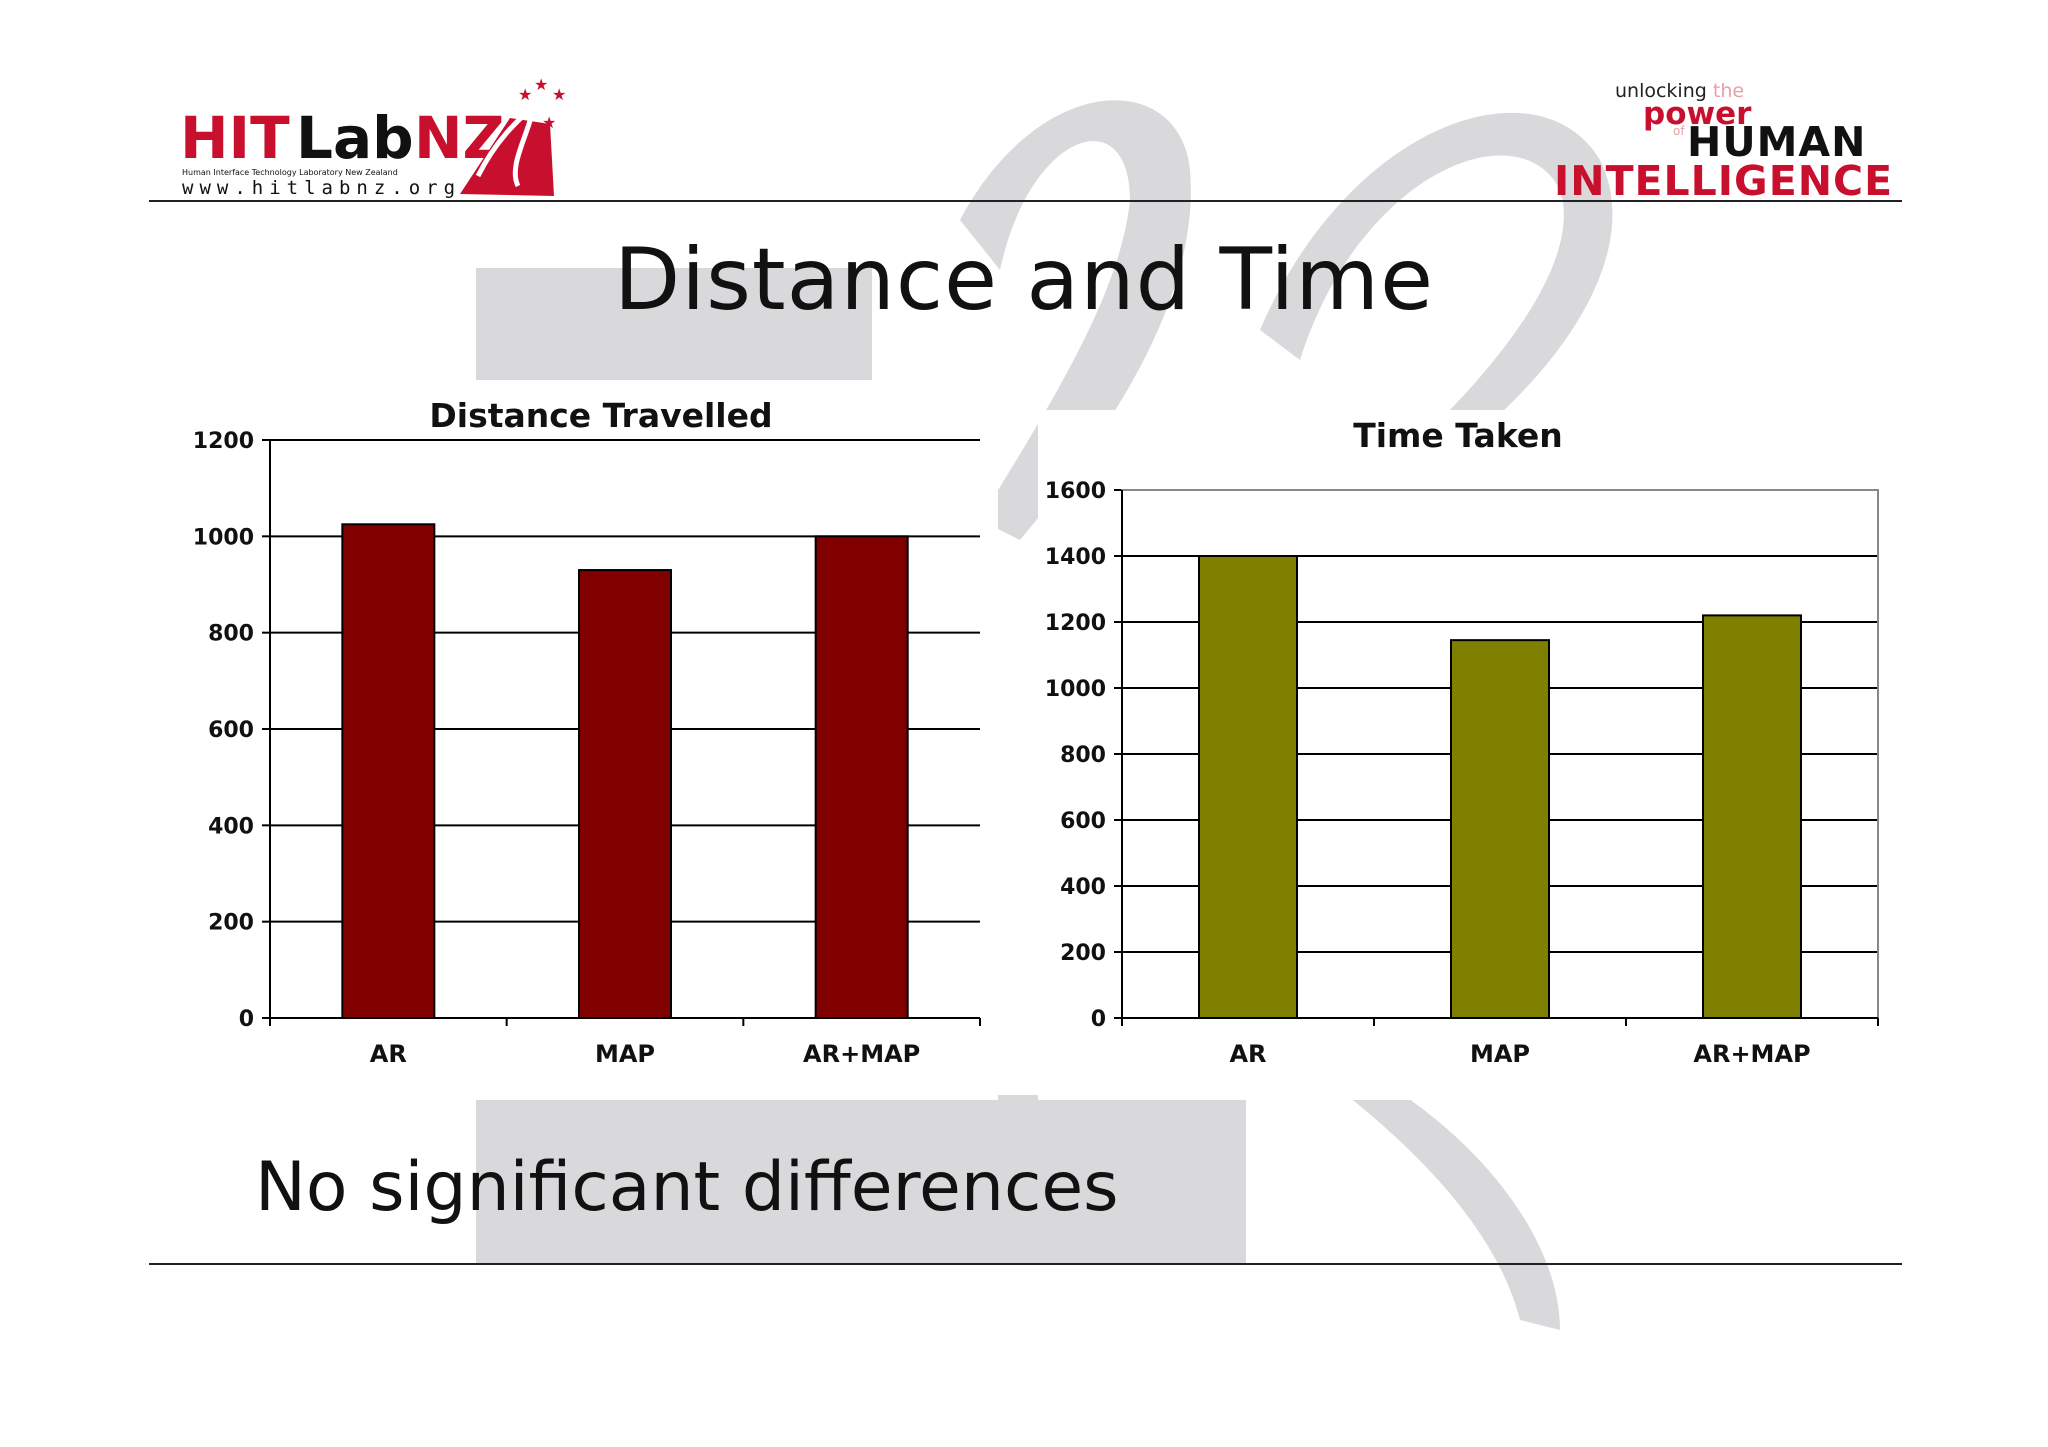 The image size is (2048, 1447). Describe the element at coordinates (687, 1187) in the screenshot. I see `slide-caption: No significant differences` at that location.